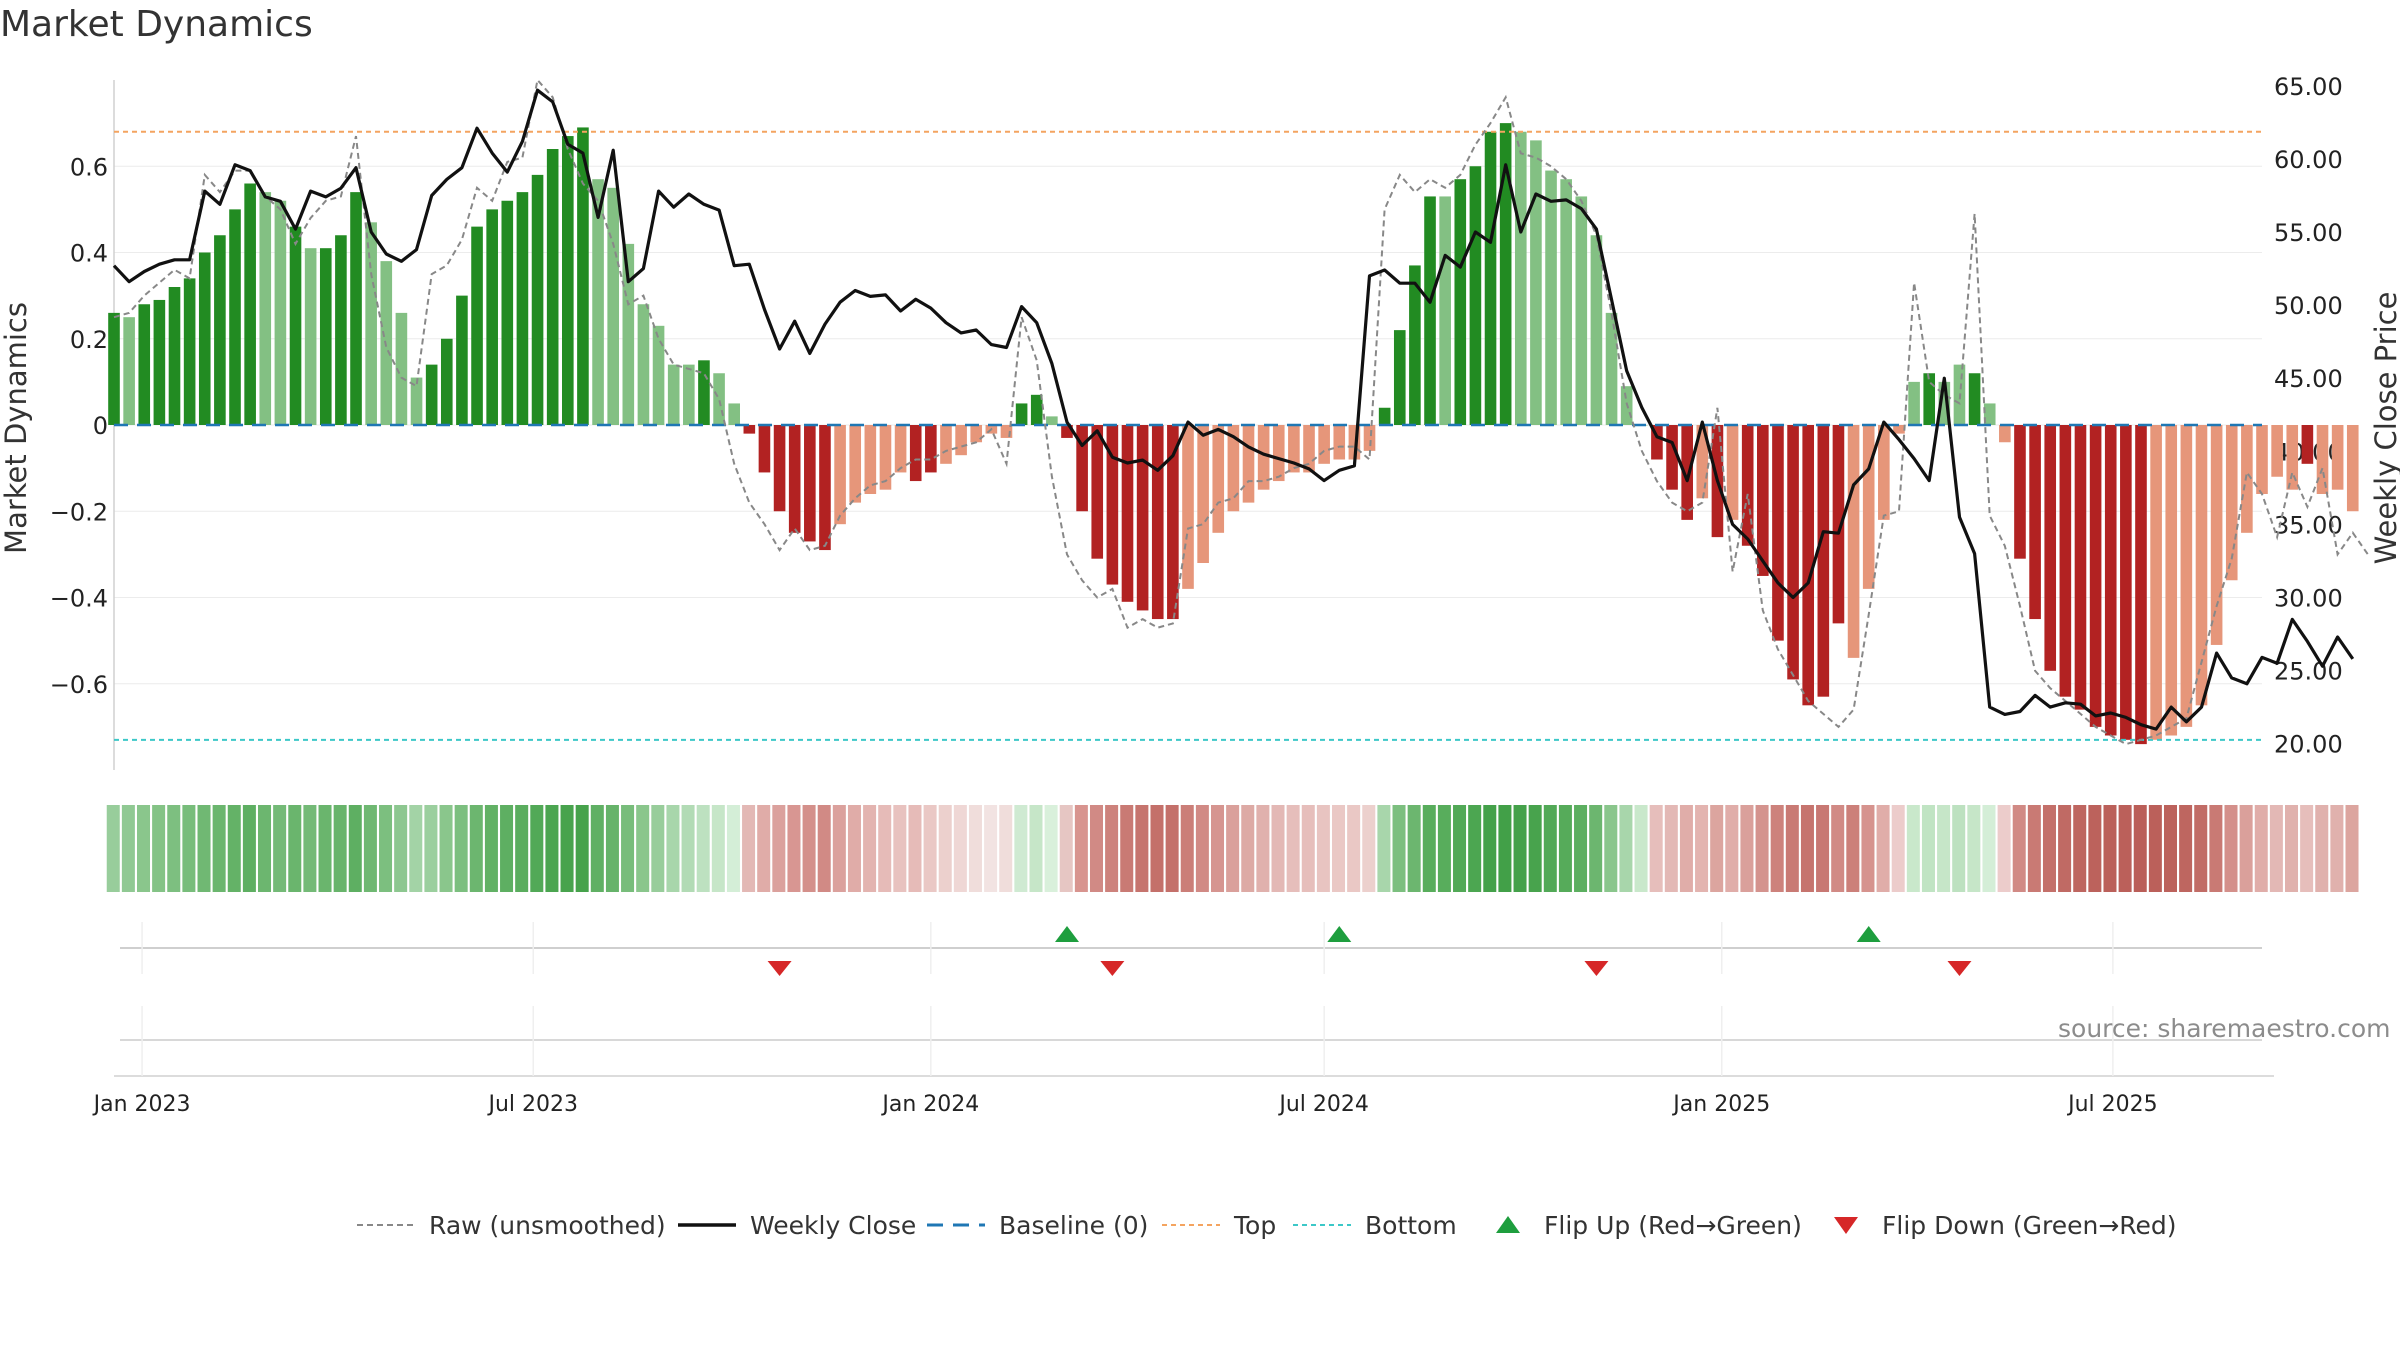 This screenshot has width=2400, height=1350. Describe the element at coordinates (2308, 87) in the screenshot. I see `y2-tick-label: 65.00` at that location.